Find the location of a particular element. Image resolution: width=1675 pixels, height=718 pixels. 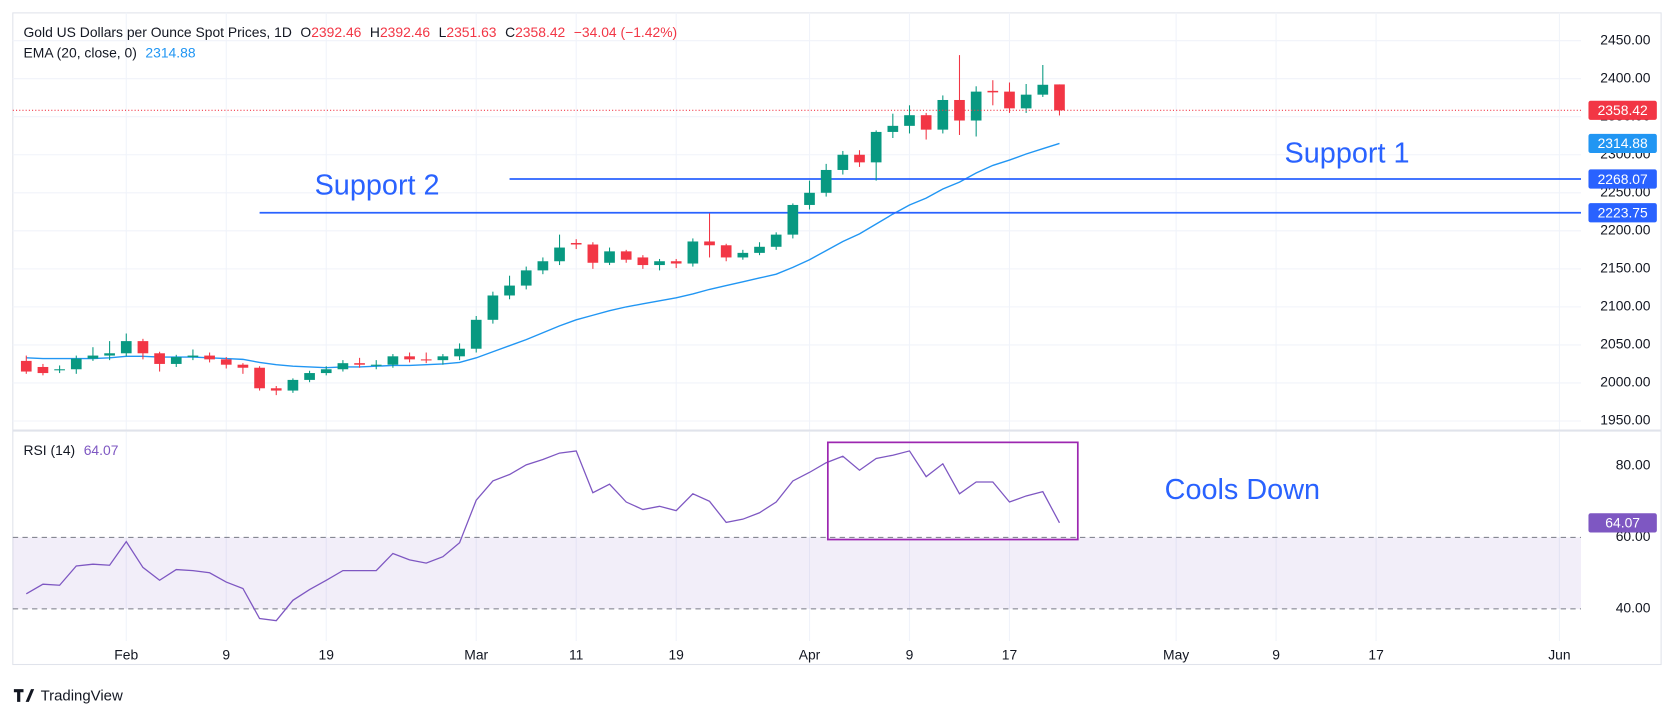

y-tick-label: 2400.00 is located at coordinates (1625, 77).